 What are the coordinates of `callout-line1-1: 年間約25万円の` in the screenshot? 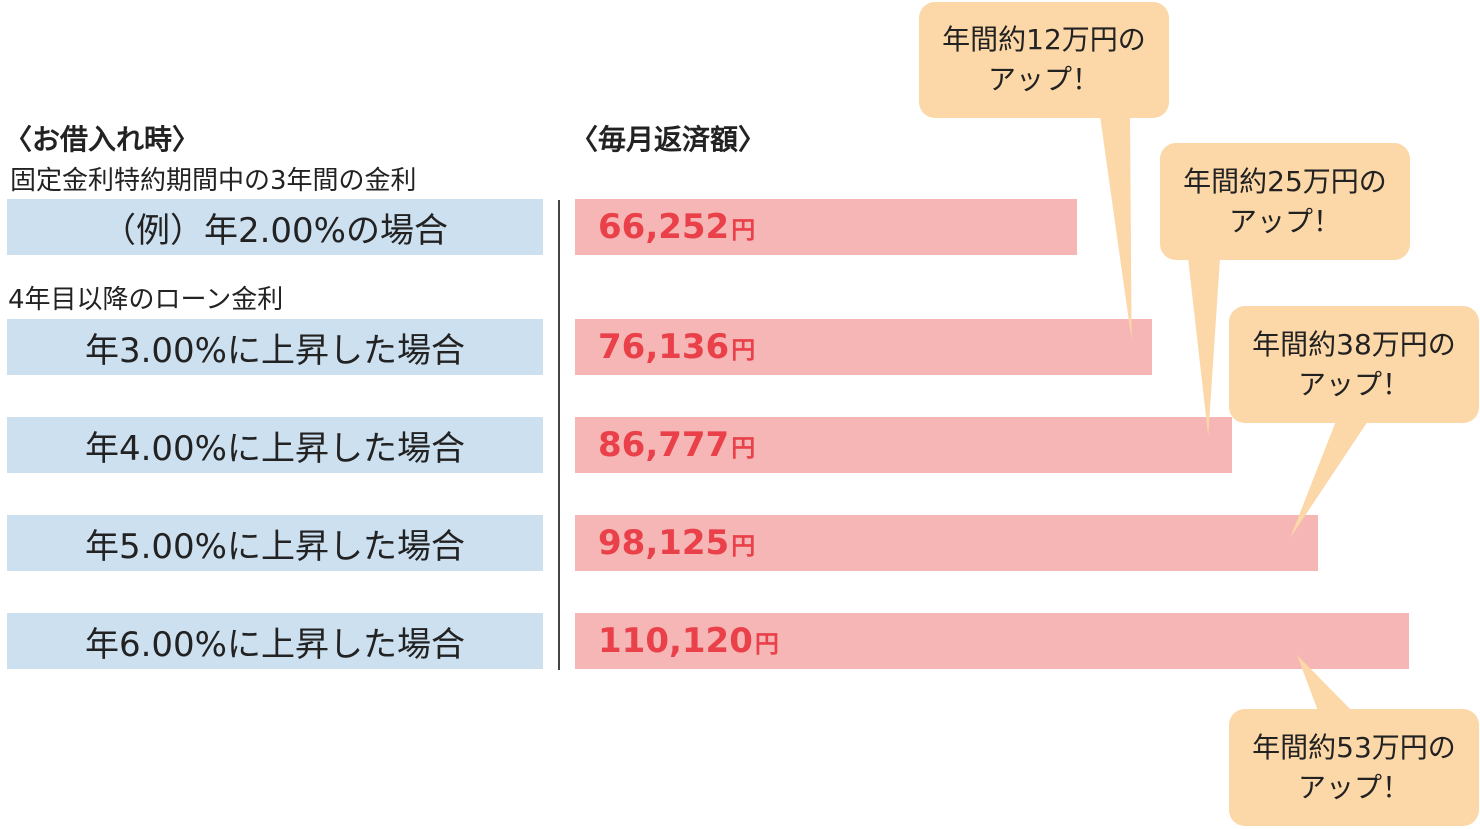 It's located at (1285, 181).